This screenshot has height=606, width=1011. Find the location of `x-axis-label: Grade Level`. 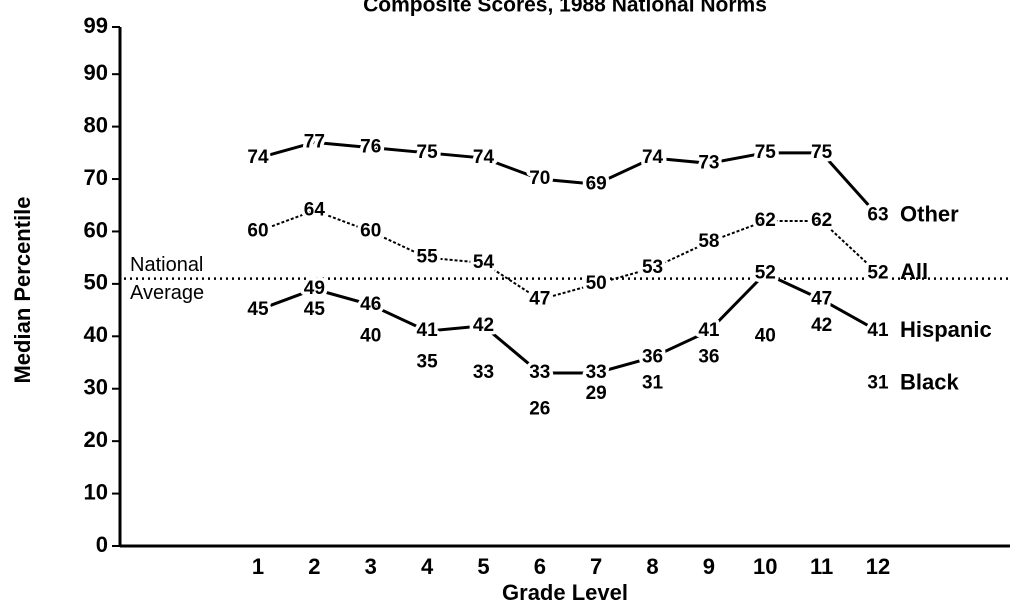

x-axis-label: Grade Level is located at coordinates (565, 592).